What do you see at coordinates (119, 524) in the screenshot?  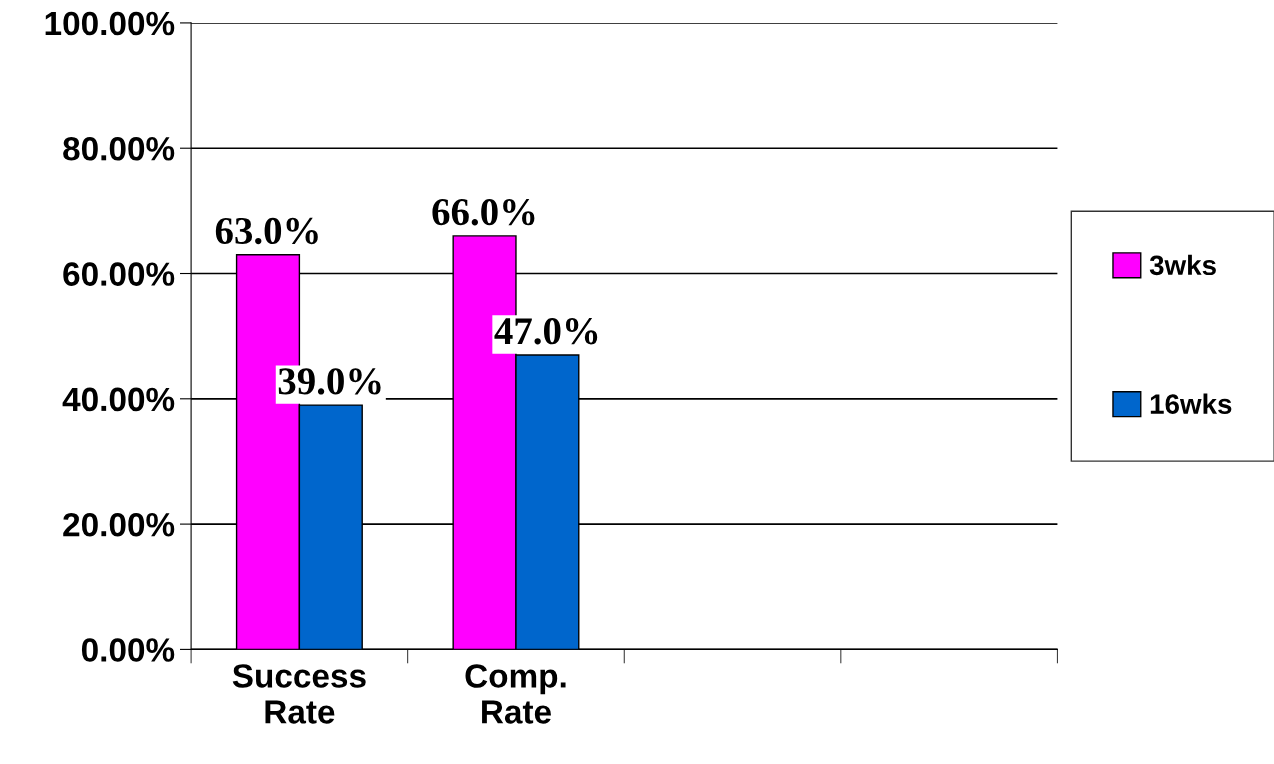 I see `y-tick-label: 20.00%` at bounding box center [119, 524].